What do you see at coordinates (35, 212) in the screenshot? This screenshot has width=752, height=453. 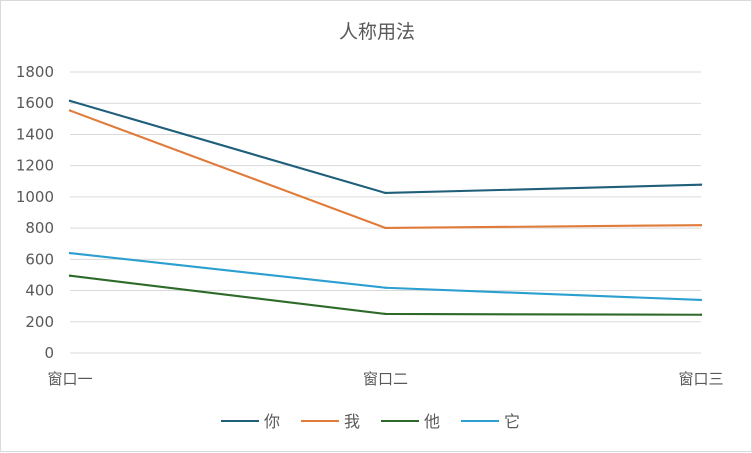 I see `y-axis-ticks: 0 200 400 600 800 1000 1200 1400 1600 1800` at bounding box center [35, 212].